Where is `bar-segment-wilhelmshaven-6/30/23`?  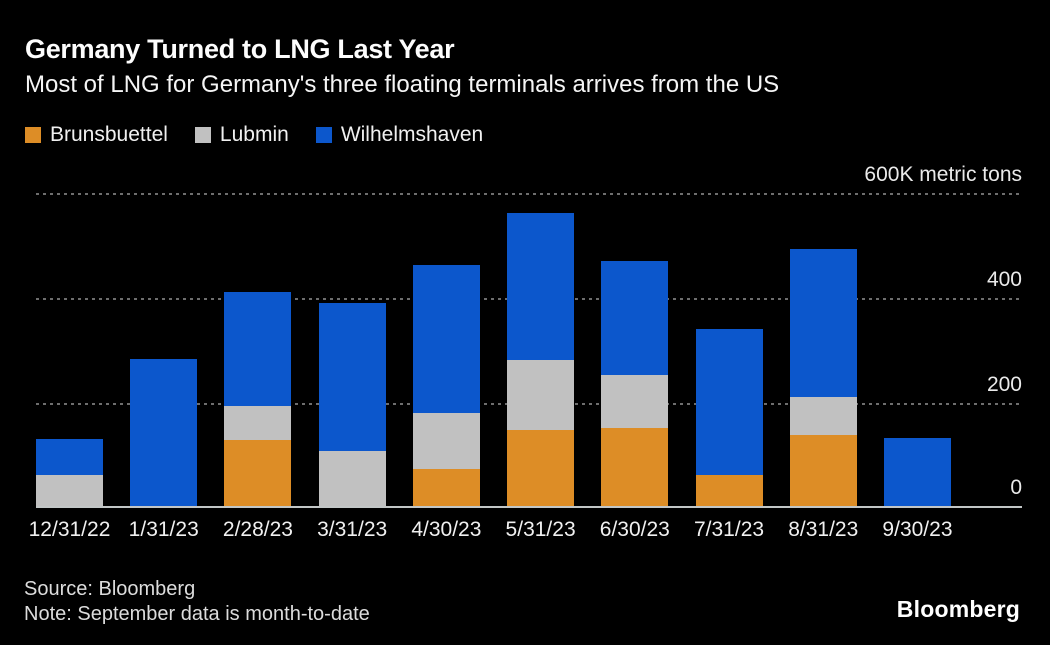
bar-segment-wilhelmshaven-6/30/23 is located at coordinates (635, 318).